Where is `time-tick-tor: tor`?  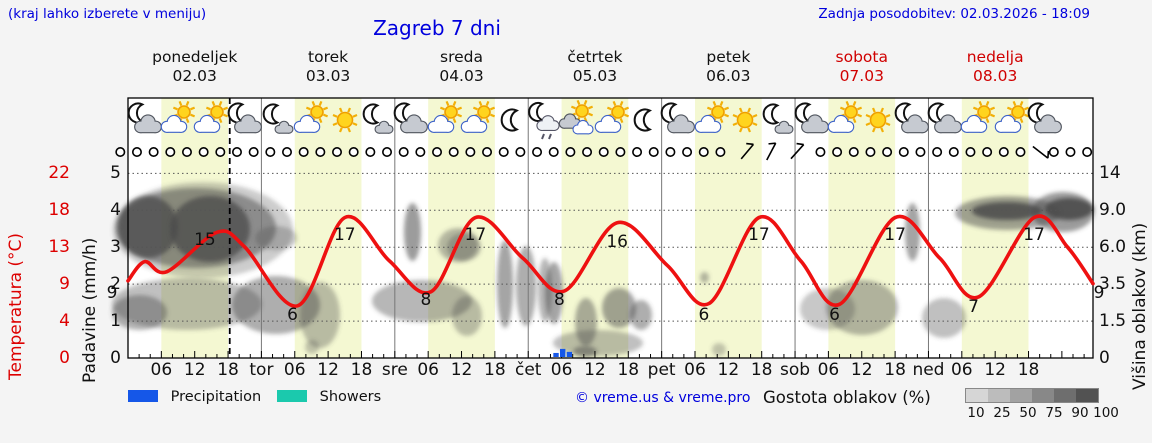 time-tick-tor: tor is located at coordinates (261, 370).